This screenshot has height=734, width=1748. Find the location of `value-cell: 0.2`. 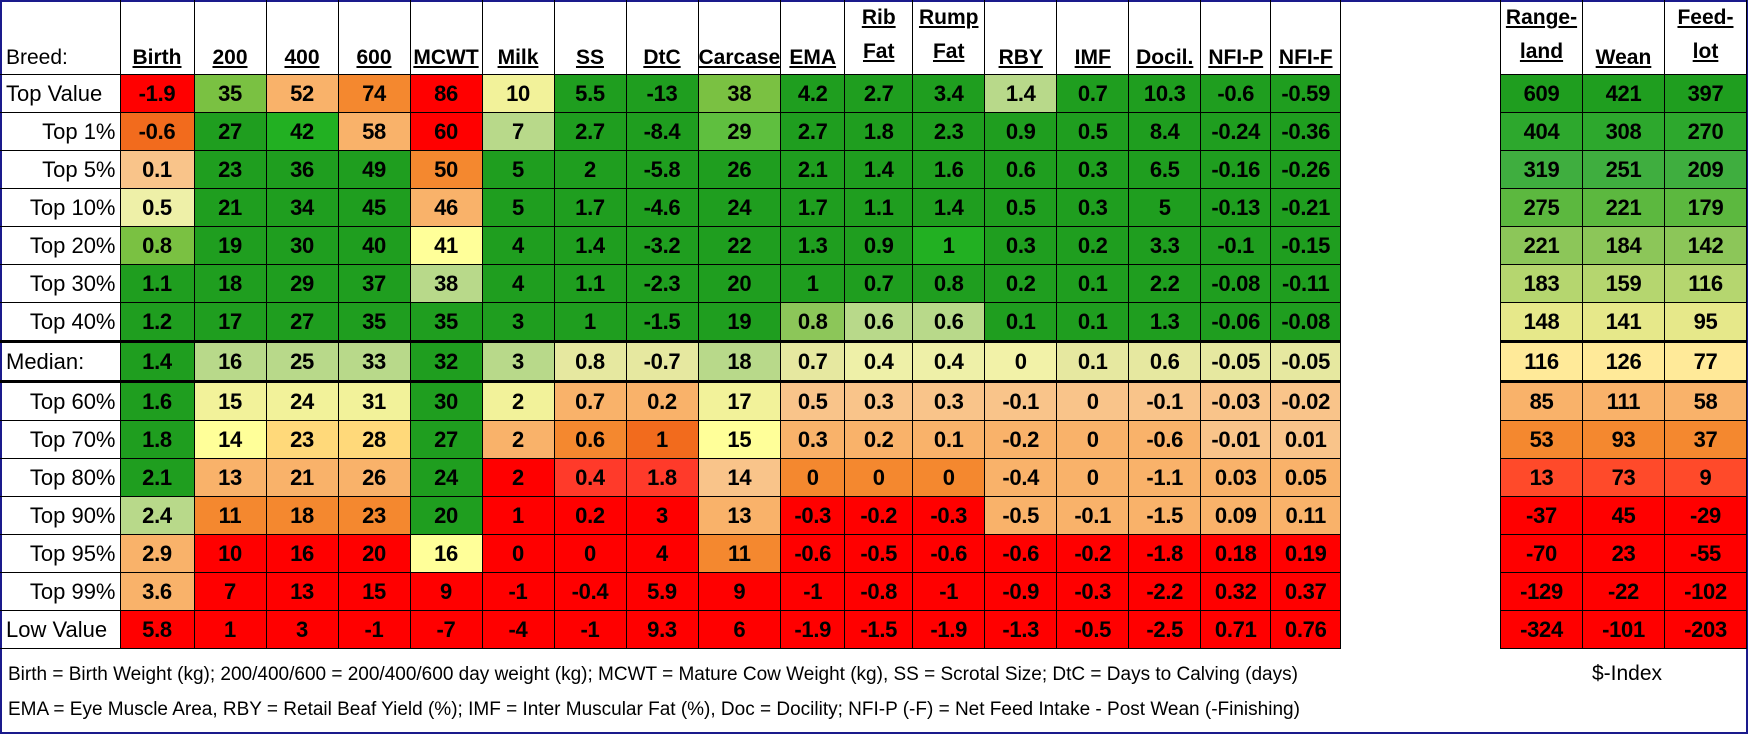

value-cell: 0.2 is located at coordinates (1021, 283).